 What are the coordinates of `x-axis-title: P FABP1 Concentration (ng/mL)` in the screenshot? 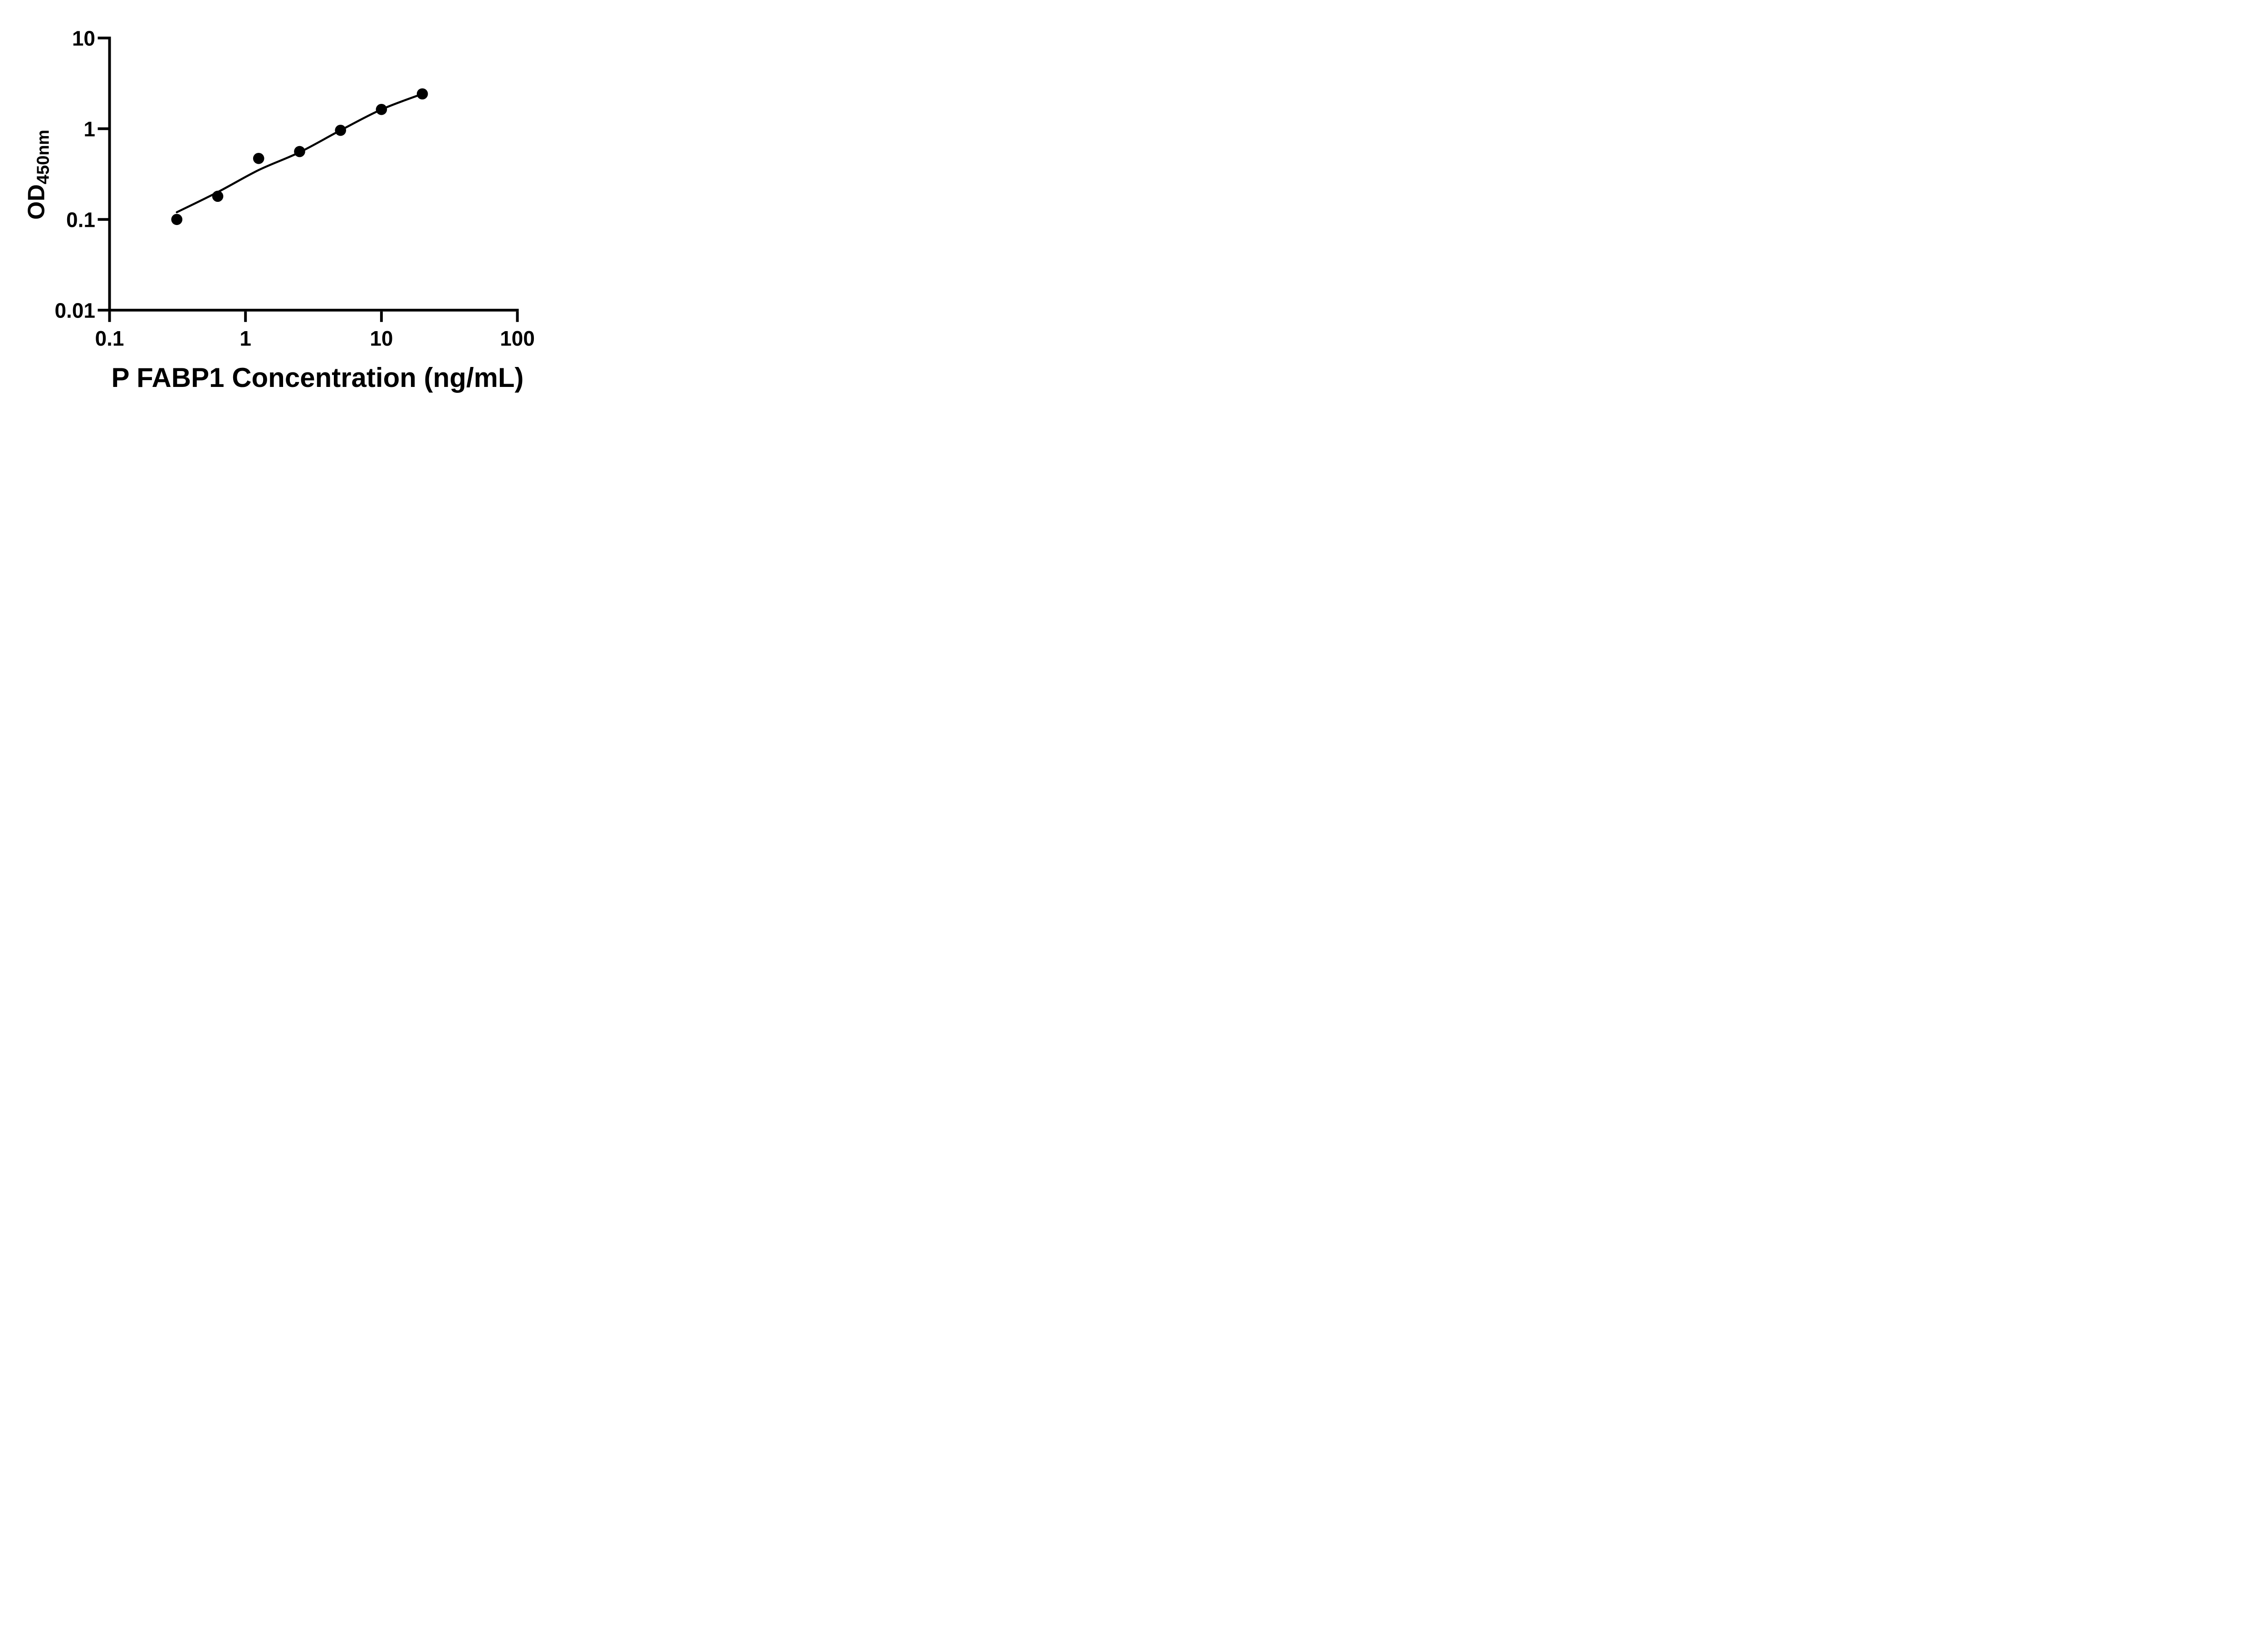 It's located at (318, 377).